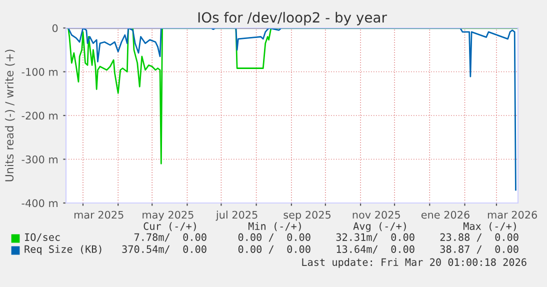 This screenshot has width=547, height=287. What do you see at coordinates (414, 263) in the screenshot?
I see `text: Last update: Fri Mar 20 01:00:18 2026` at bounding box center [414, 263].